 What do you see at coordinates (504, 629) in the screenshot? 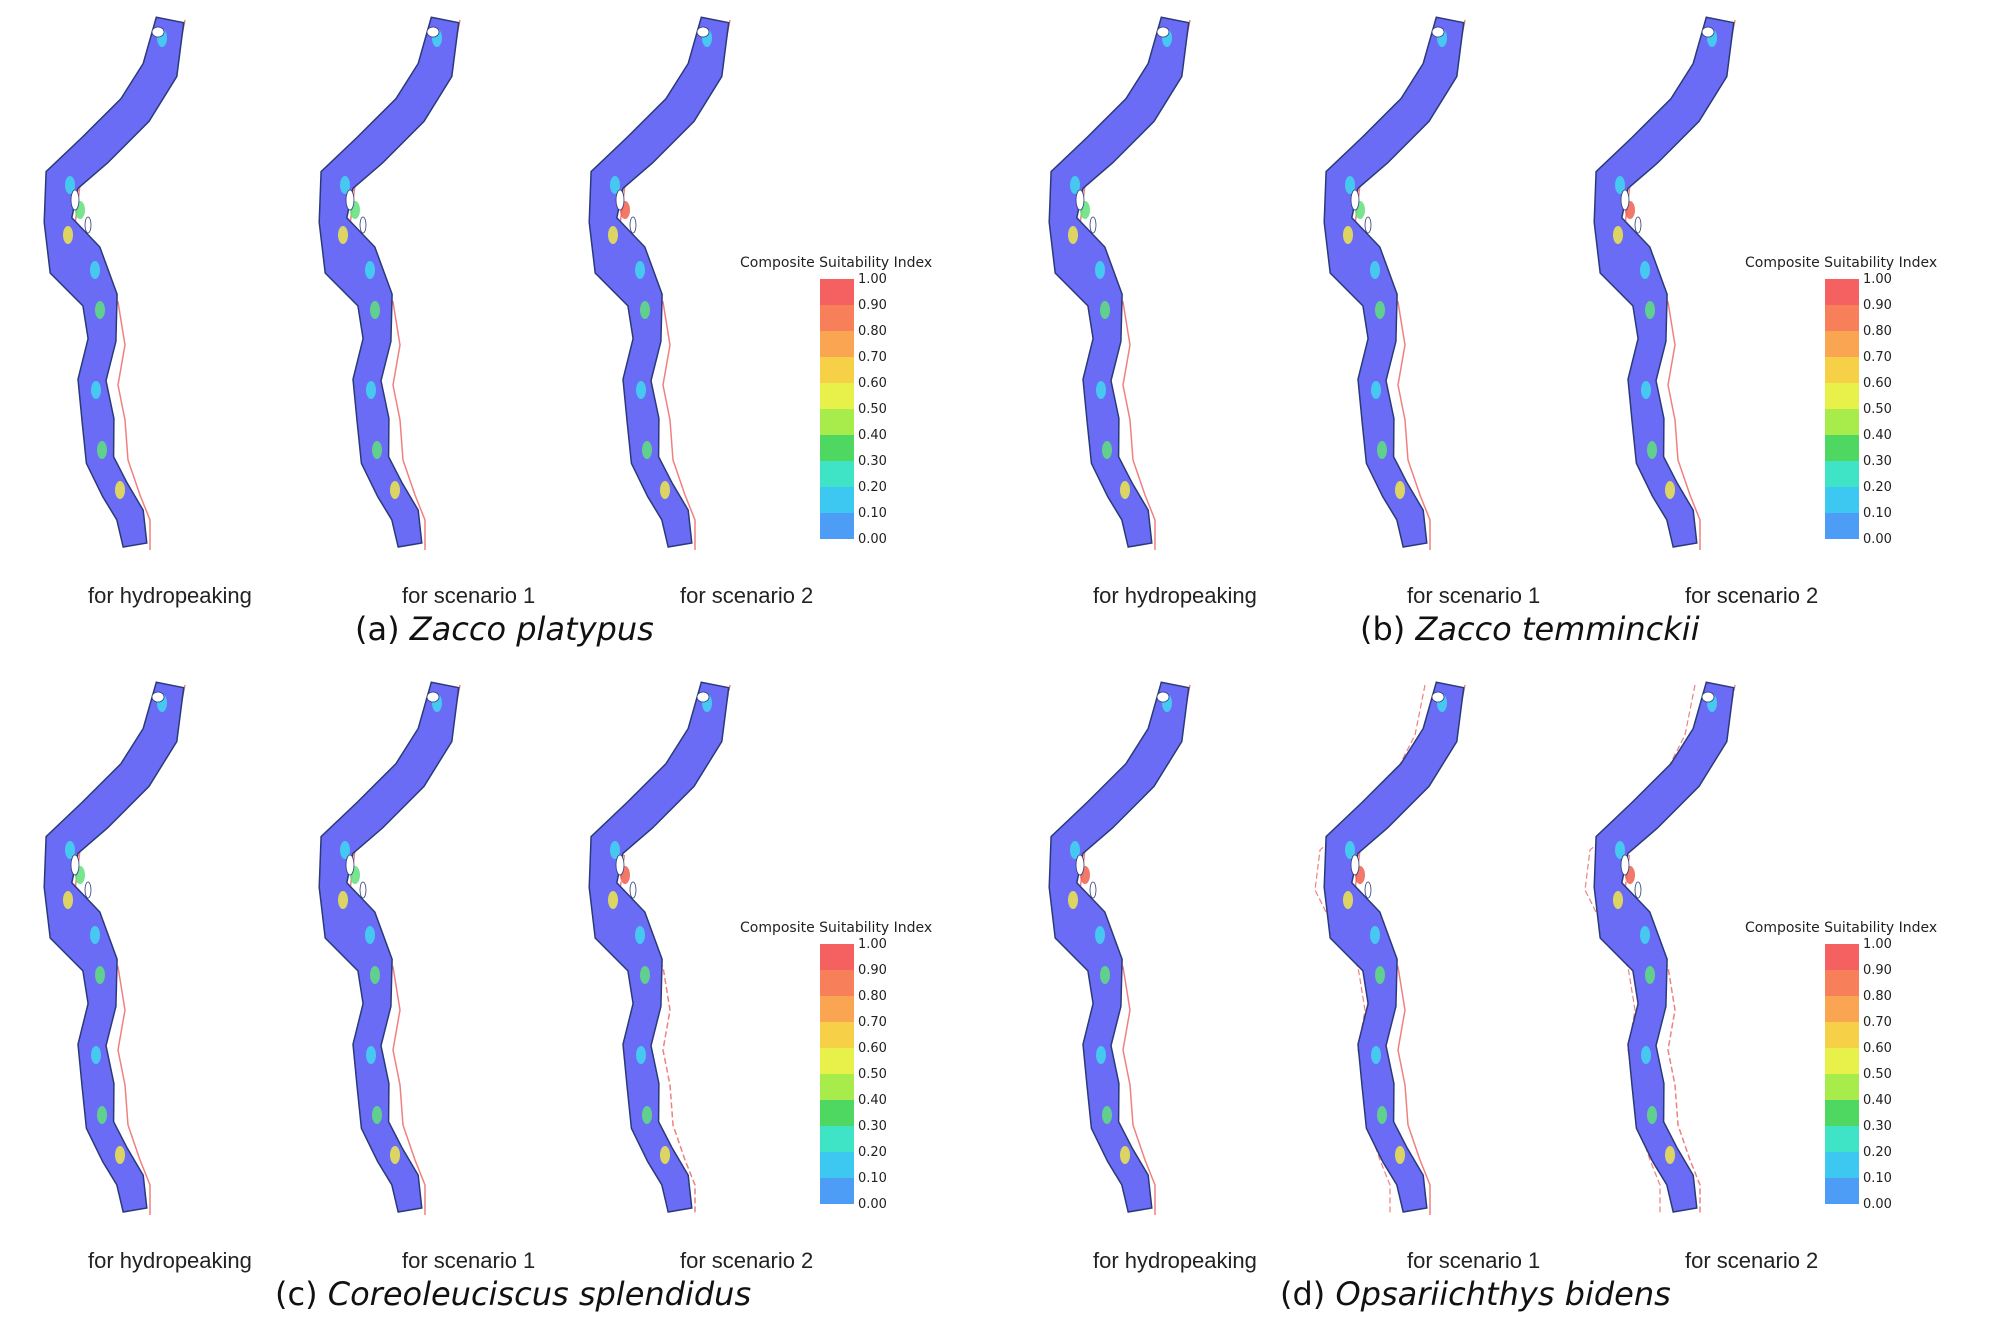
I see `panel-caption: (a) Zacco platypus` at bounding box center [504, 629].